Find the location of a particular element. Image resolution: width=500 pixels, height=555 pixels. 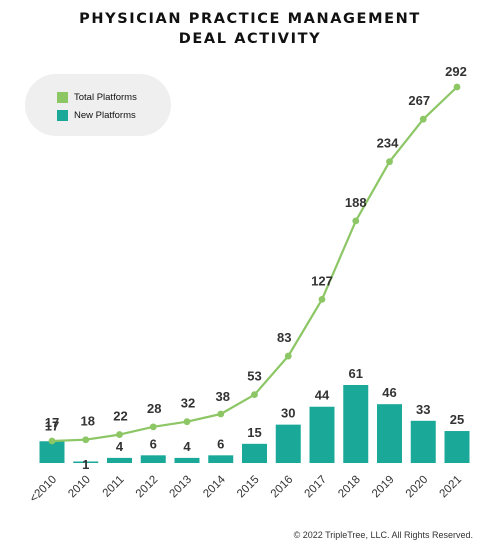

x-tick-2020: 2020 is located at coordinates (417, 487).